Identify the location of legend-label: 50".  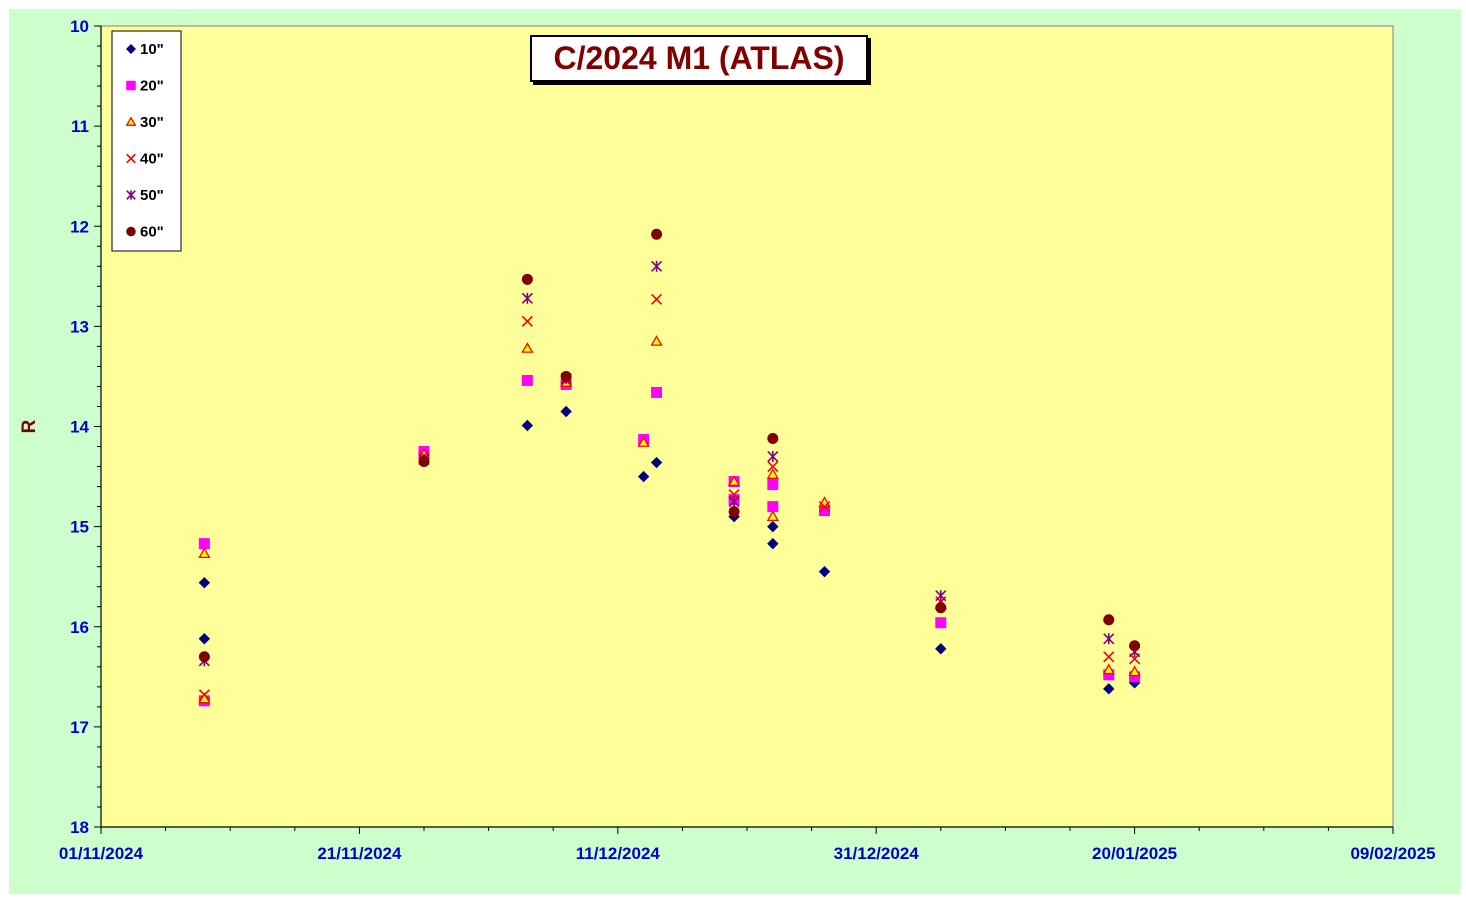
(152, 195).